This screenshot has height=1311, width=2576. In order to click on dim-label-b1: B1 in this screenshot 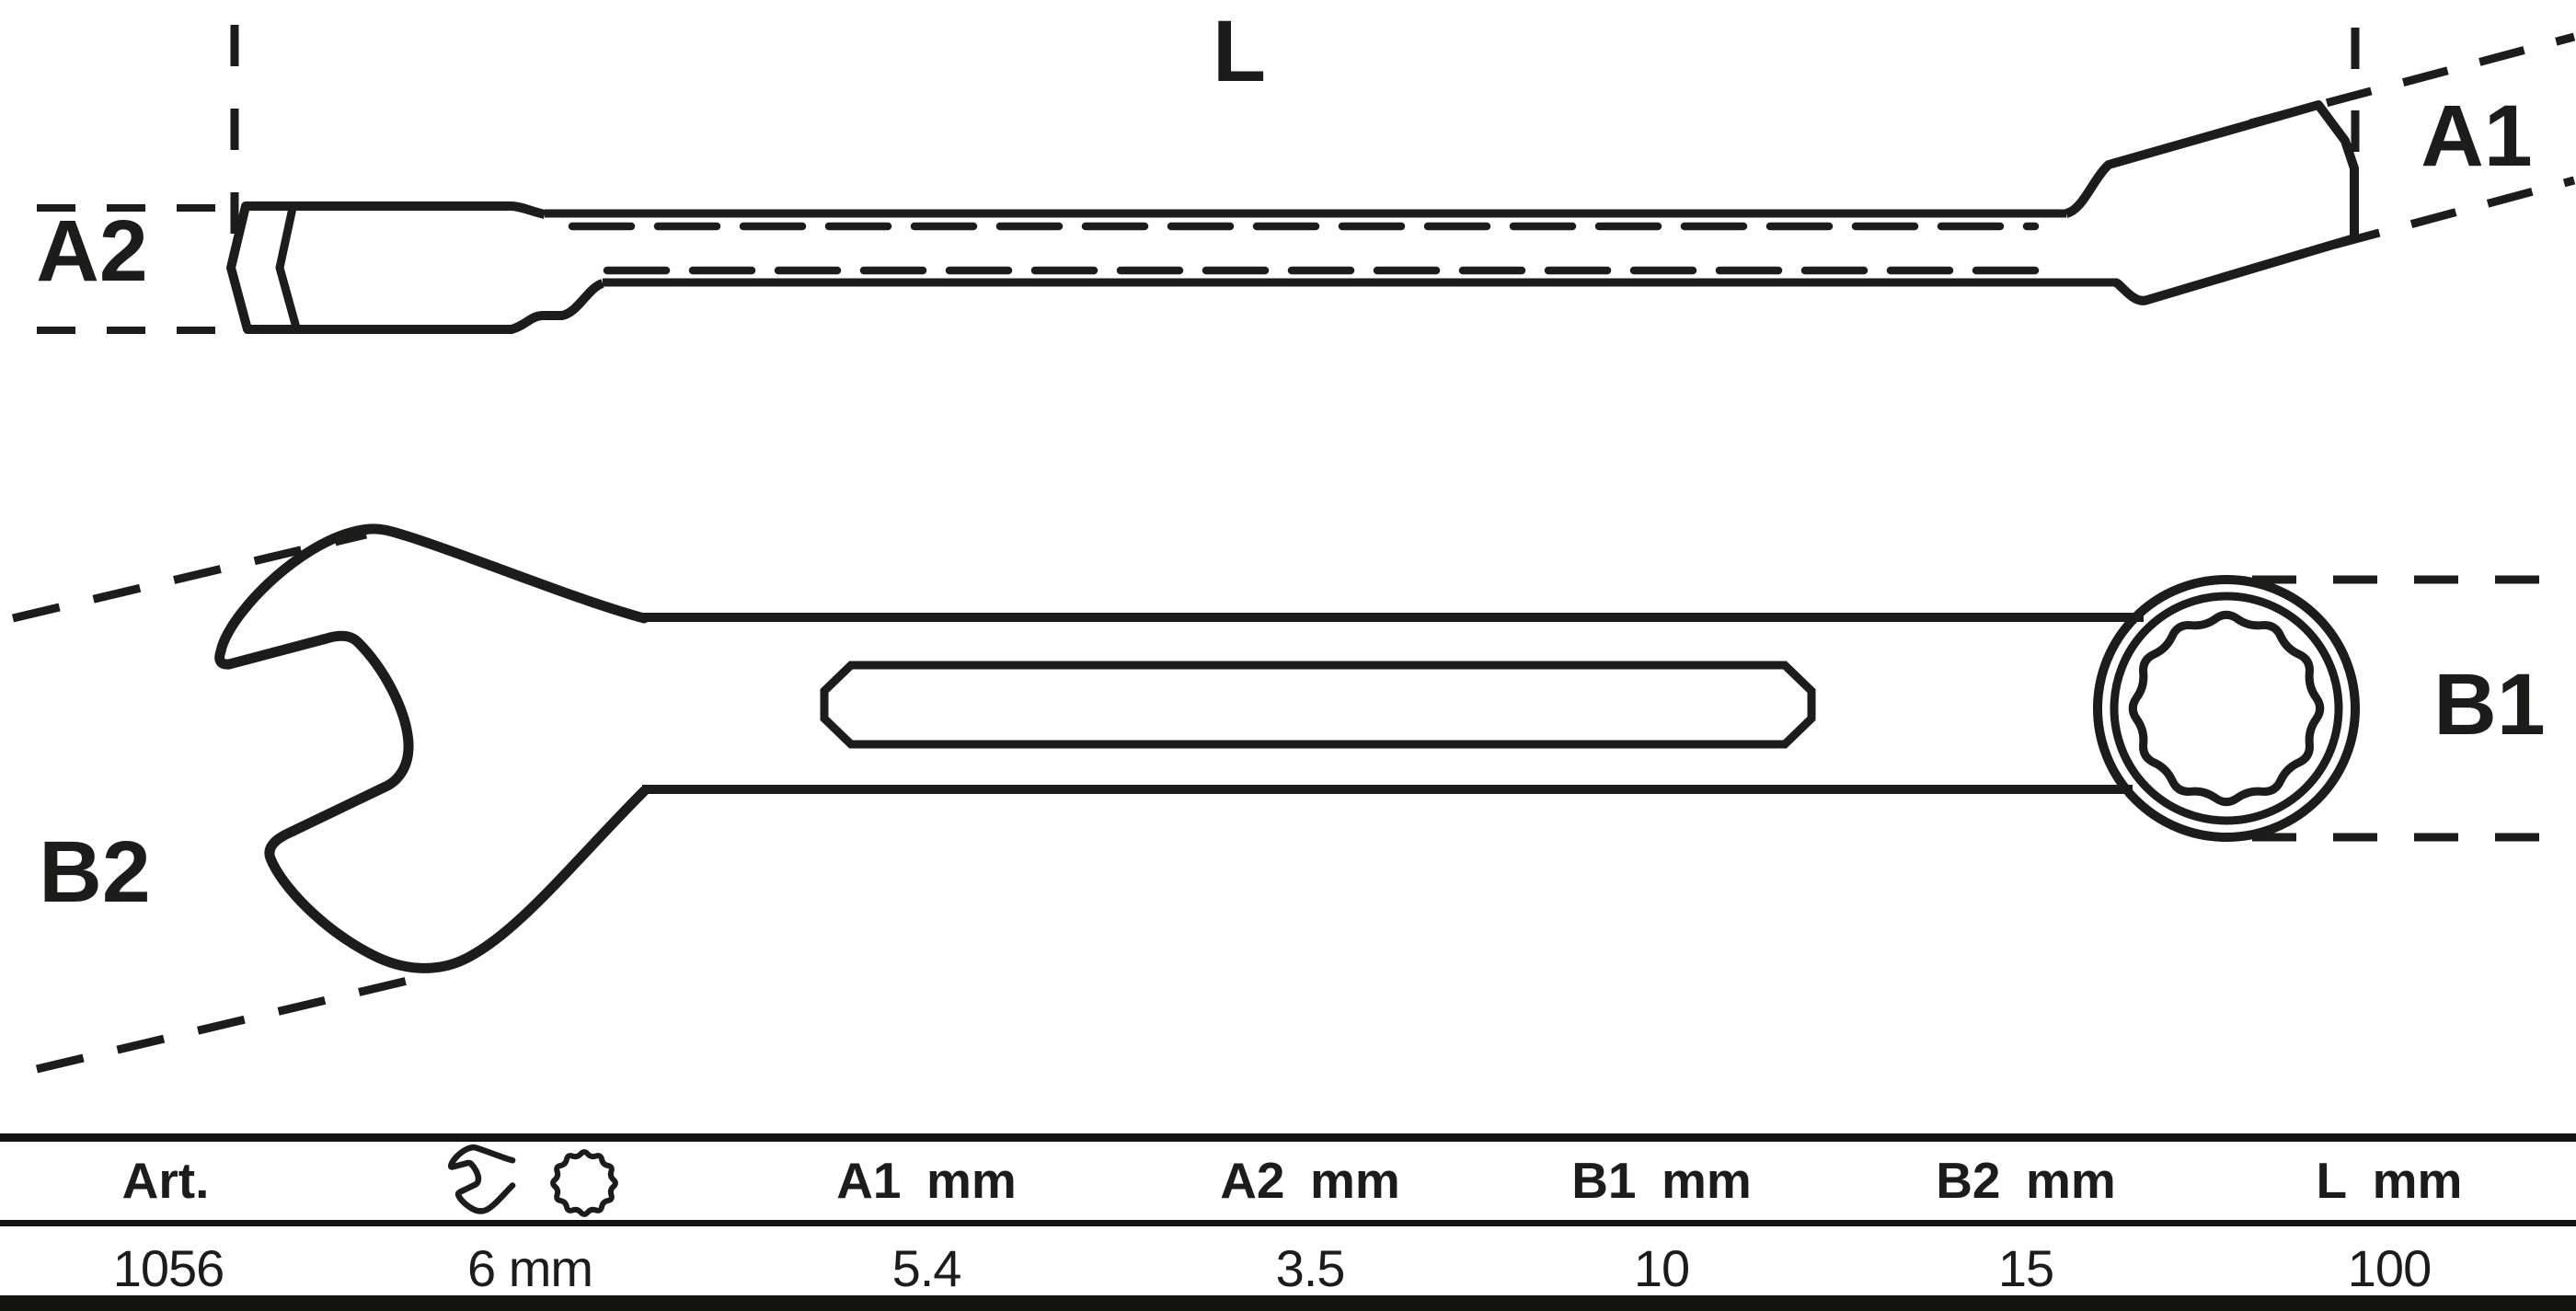, I will do `click(2489, 704)`.